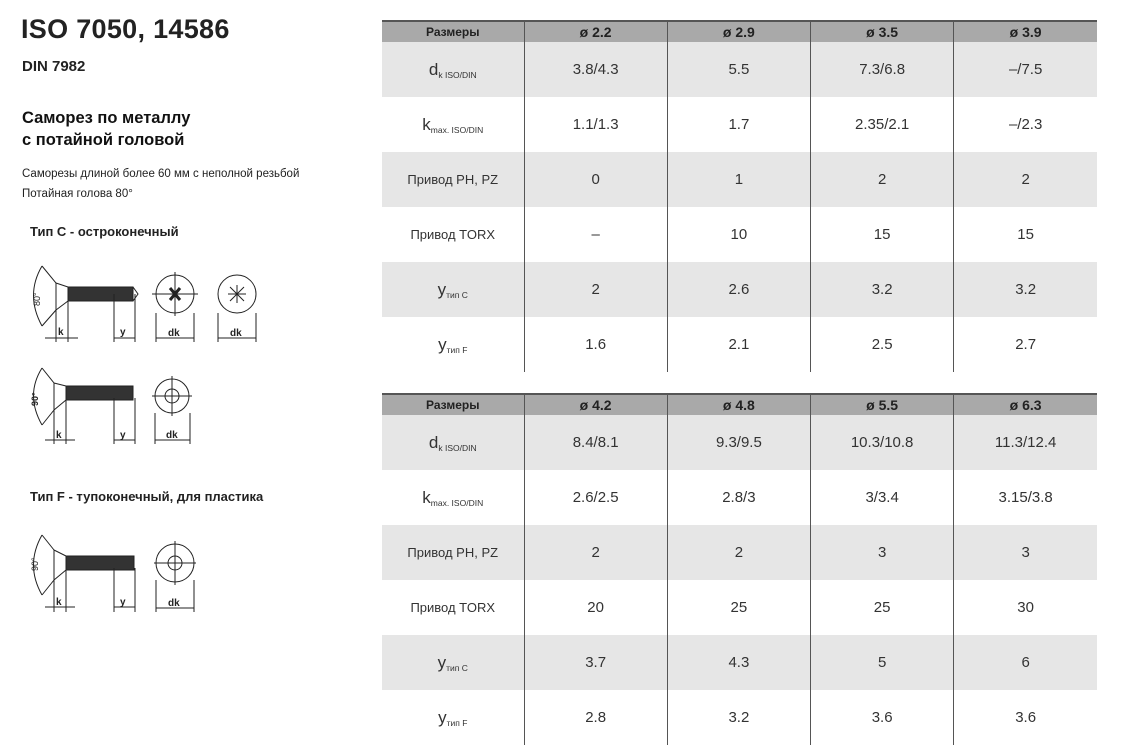 The width and height of the screenshot is (1133, 753). What do you see at coordinates (1025, 404) in the screenshot?
I see `header-cell: ø 6.3` at bounding box center [1025, 404].